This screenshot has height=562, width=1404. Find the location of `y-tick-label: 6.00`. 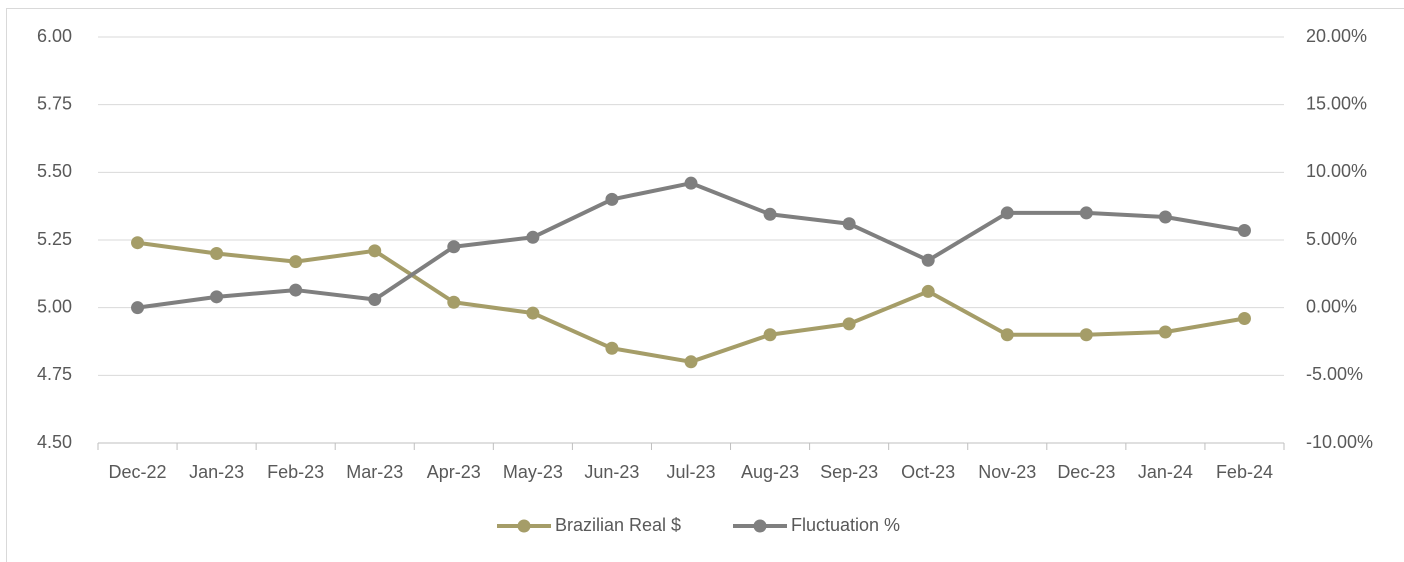

y-tick-label: 6.00 is located at coordinates (54, 36).